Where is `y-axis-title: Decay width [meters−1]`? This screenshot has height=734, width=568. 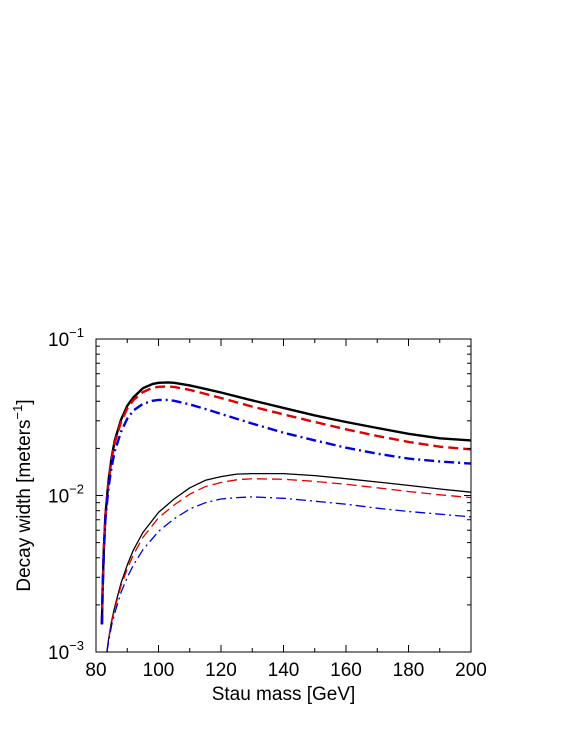 y-axis-title: Decay width [meters−1] is located at coordinates (22, 495).